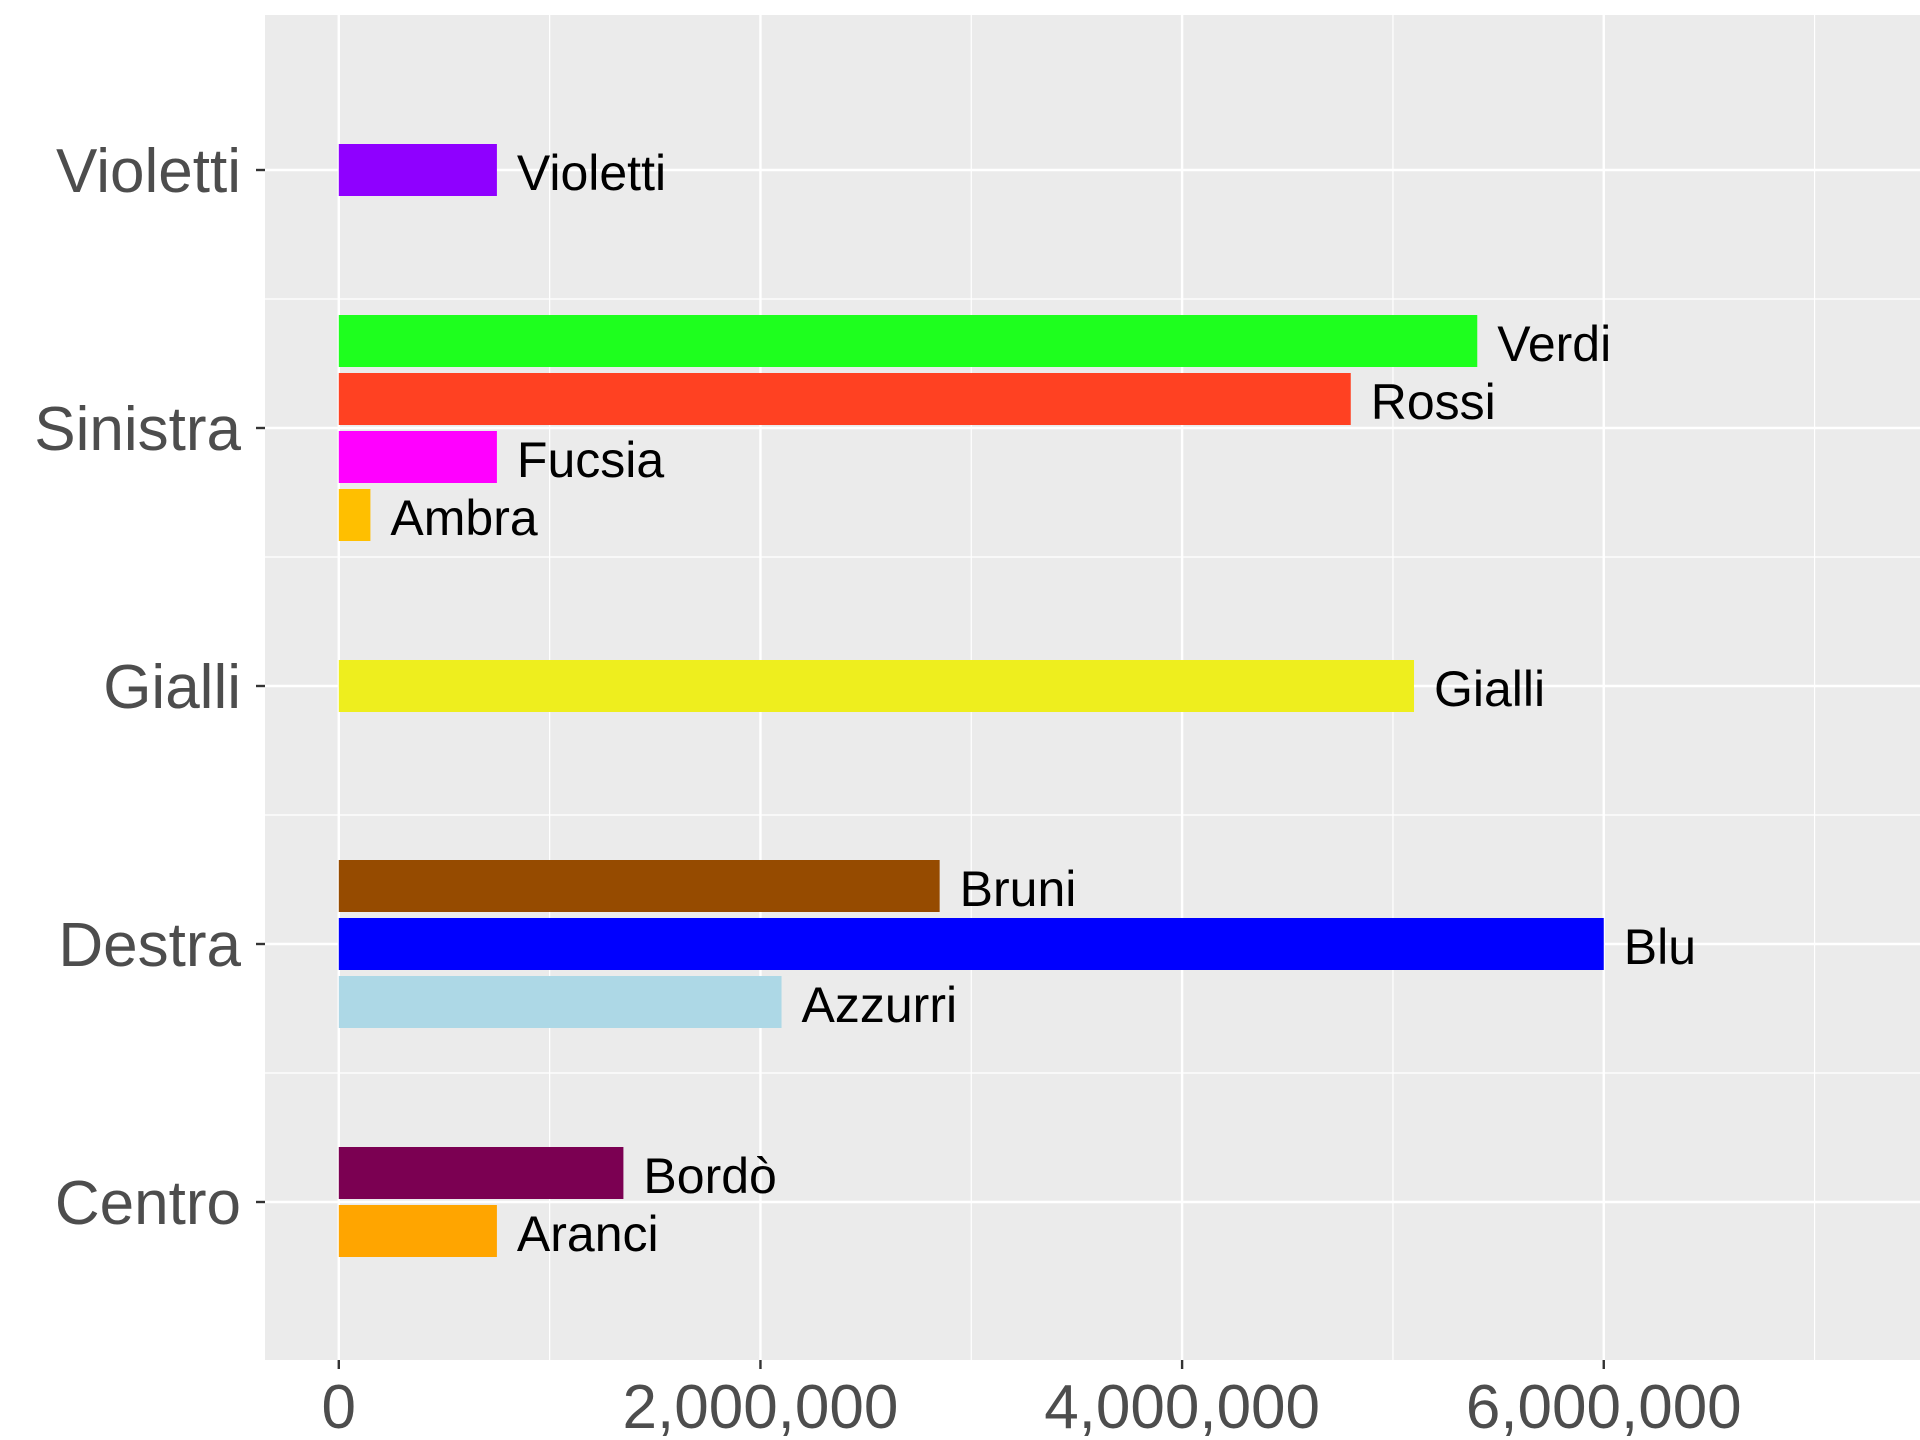 This screenshot has height=1440, width=1920. What do you see at coordinates (354, 515) in the screenshot?
I see `bar-ambra` at bounding box center [354, 515].